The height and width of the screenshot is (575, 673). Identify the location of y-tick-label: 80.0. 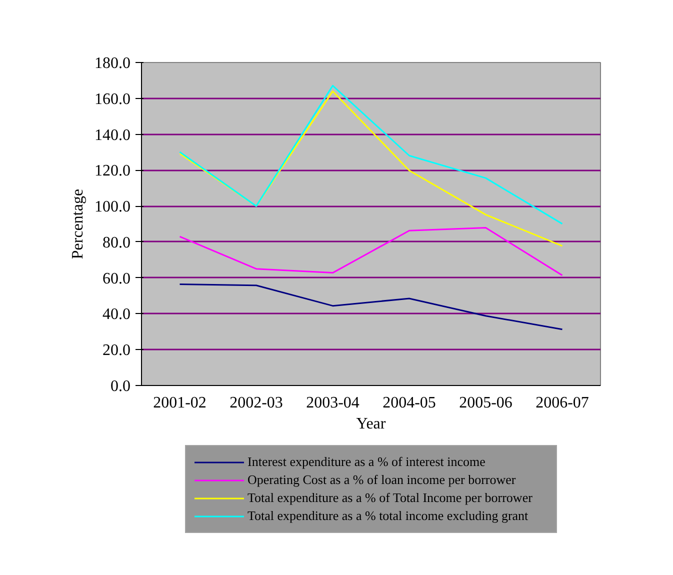
(116, 243).